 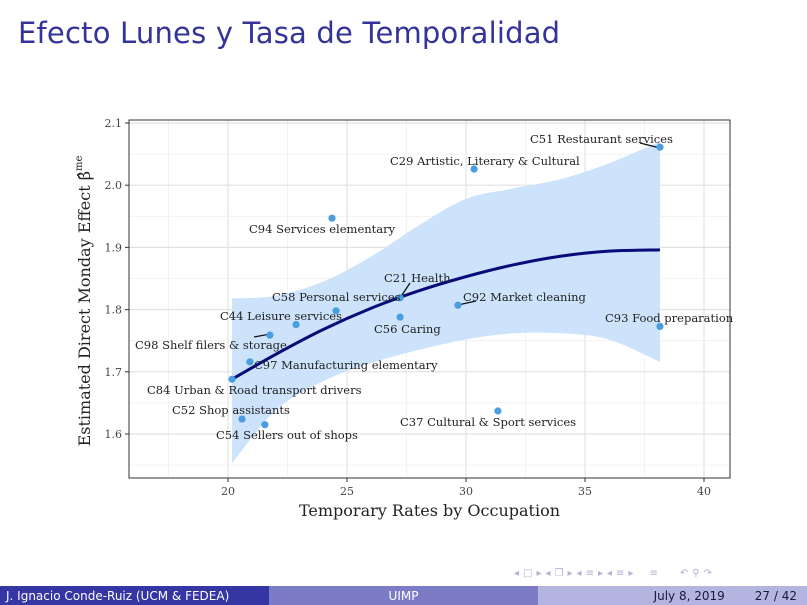 What do you see at coordinates (601, 139) in the screenshot?
I see `point-label: C51 Restaurant services` at bounding box center [601, 139].